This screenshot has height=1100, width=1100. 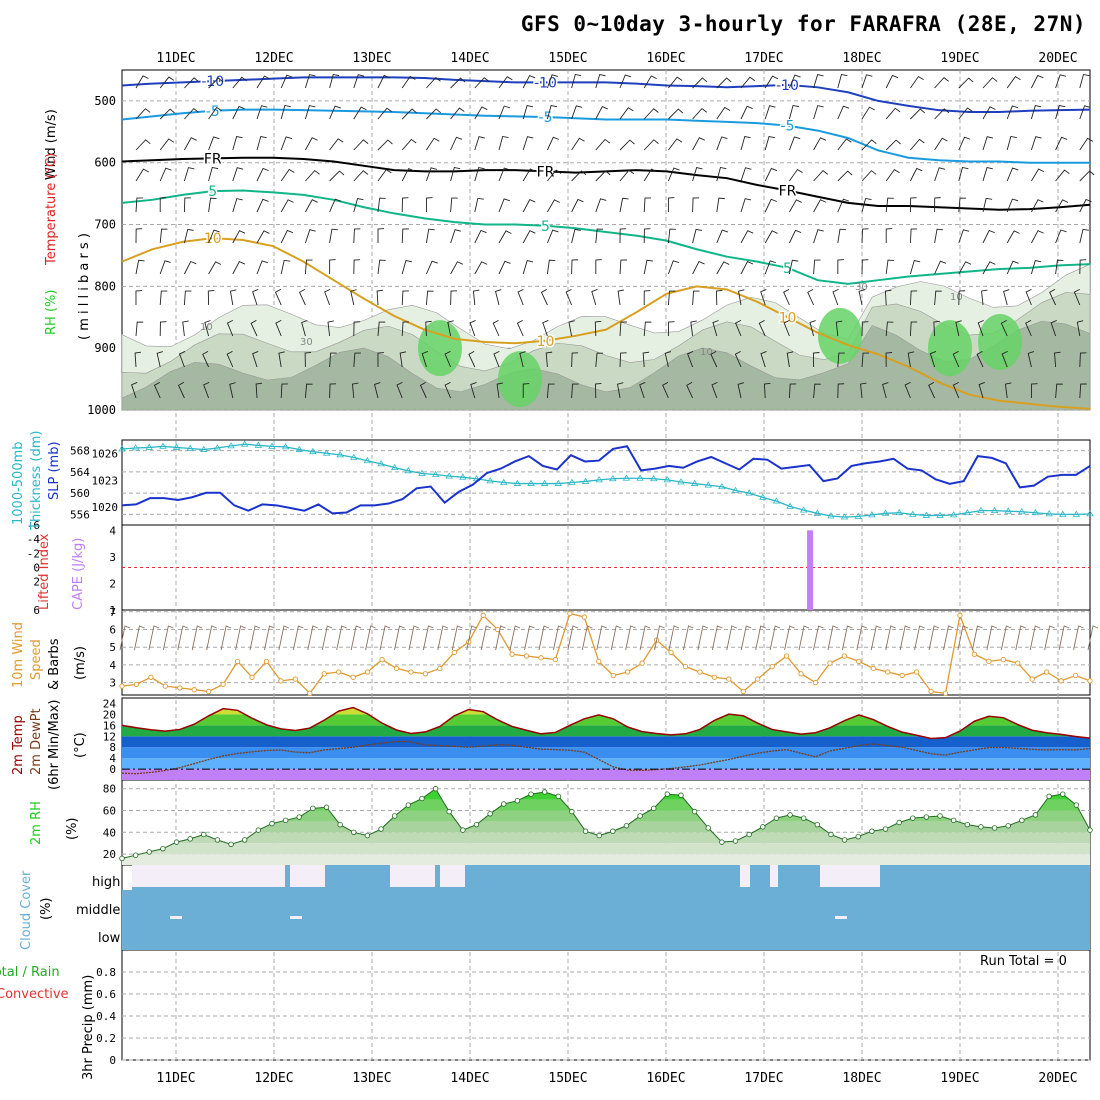 What do you see at coordinates (34, 994) in the screenshot?
I see `precip-label-2: Convective` at bounding box center [34, 994].